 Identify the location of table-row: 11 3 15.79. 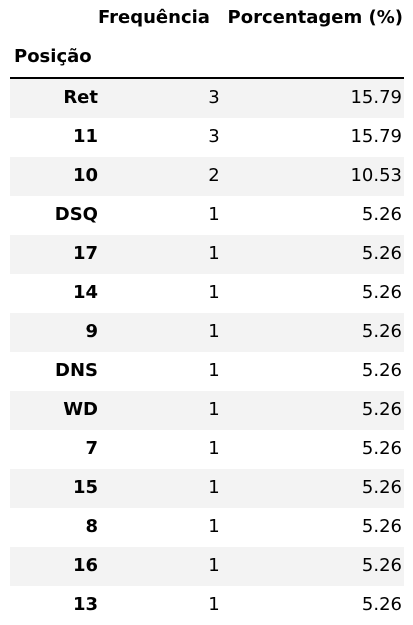
(207, 137).